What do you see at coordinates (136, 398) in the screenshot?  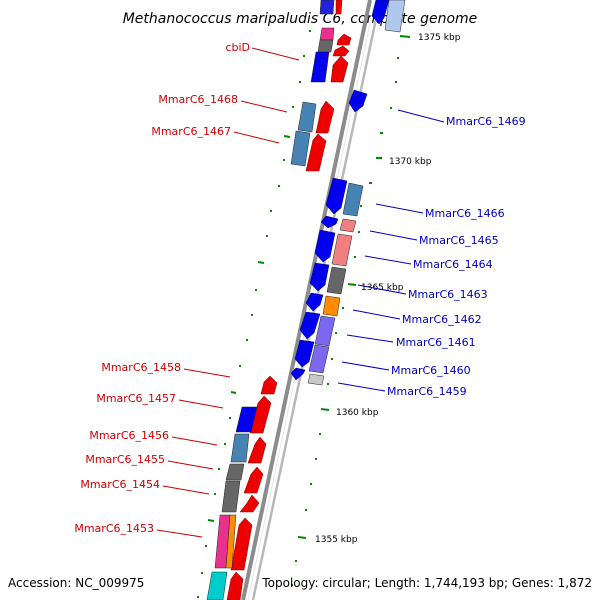 I see `gene-label-left: MmarC6_1457` at bounding box center [136, 398].